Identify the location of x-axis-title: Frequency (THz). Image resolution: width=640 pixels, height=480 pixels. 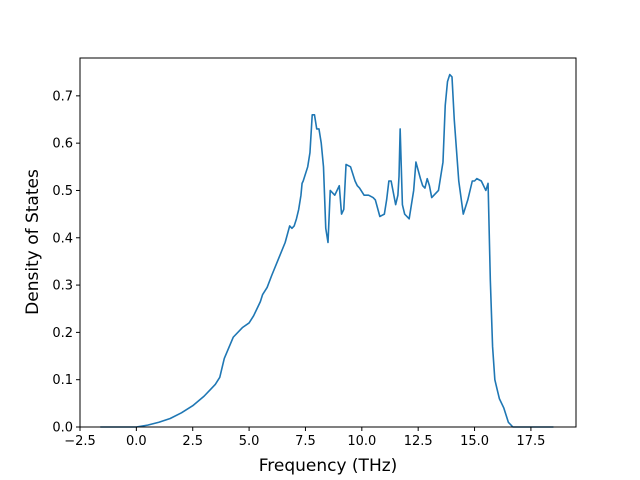
(328, 466).